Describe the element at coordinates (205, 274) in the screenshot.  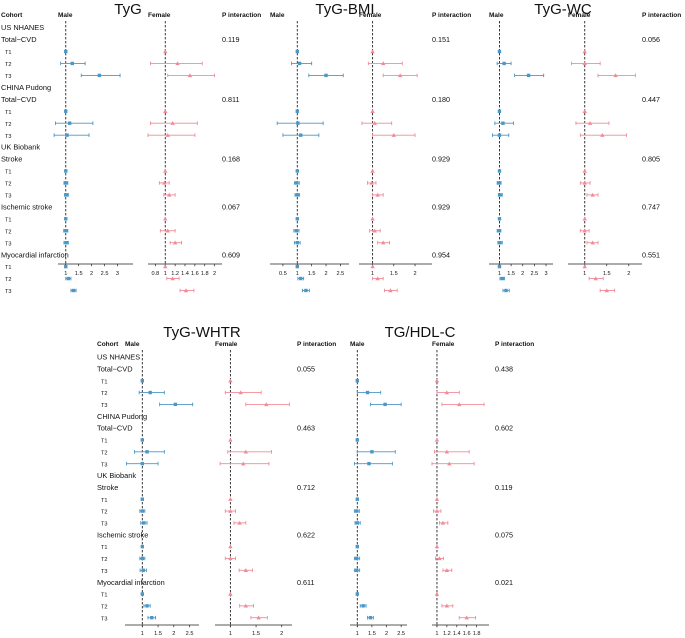
I see `x-tick-label: 1.8` at that location.